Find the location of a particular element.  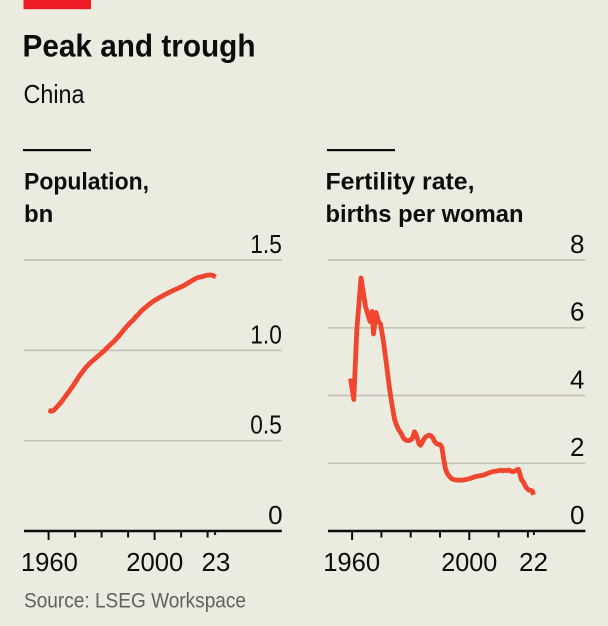

svg-text: births per woman is located at coordinates (425, 214).